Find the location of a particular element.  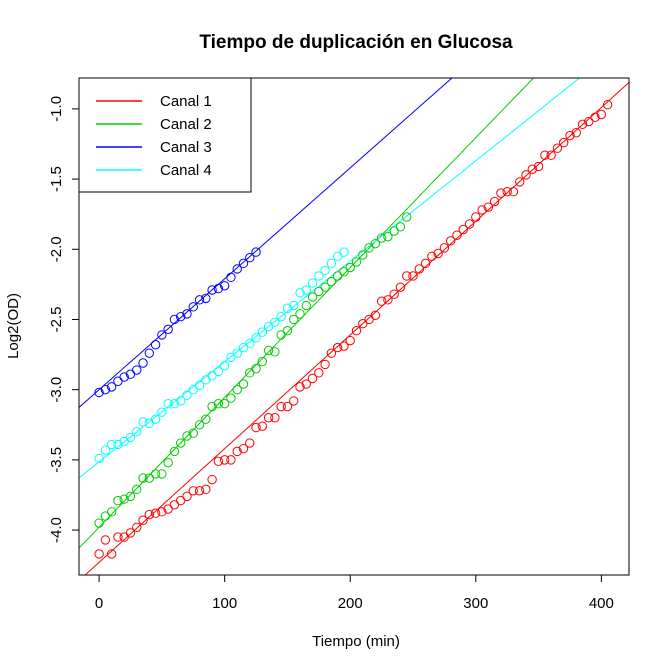

x-tick-label: 400 is located at coordinates (601, 603).